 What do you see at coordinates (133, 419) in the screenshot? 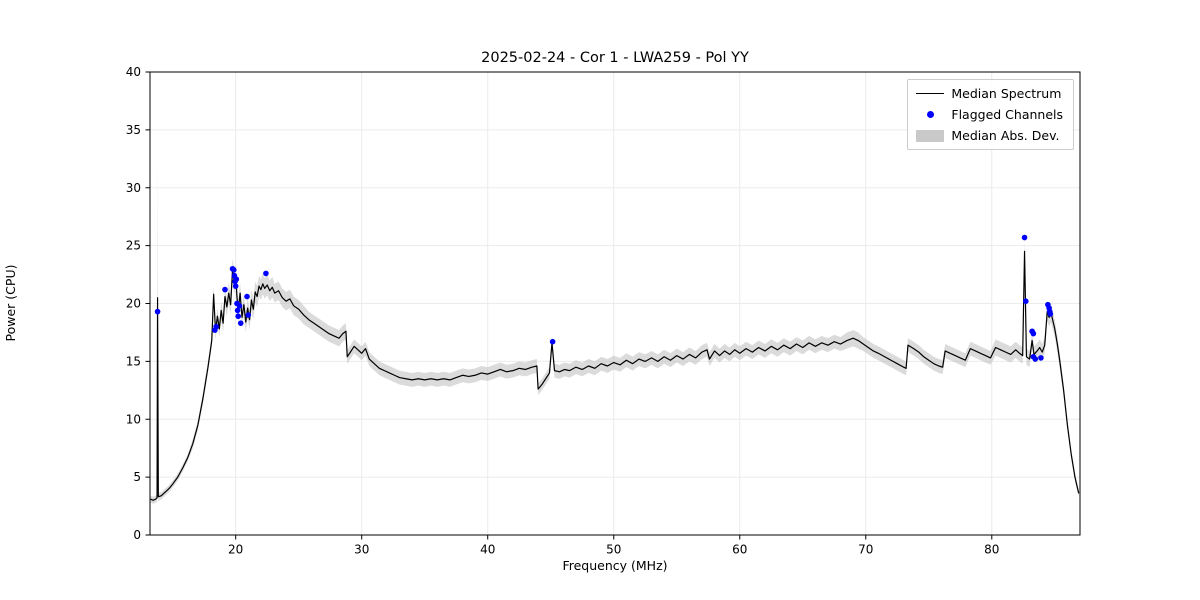
I see `y-tick-label: 10` at bounding box center [133, 419].